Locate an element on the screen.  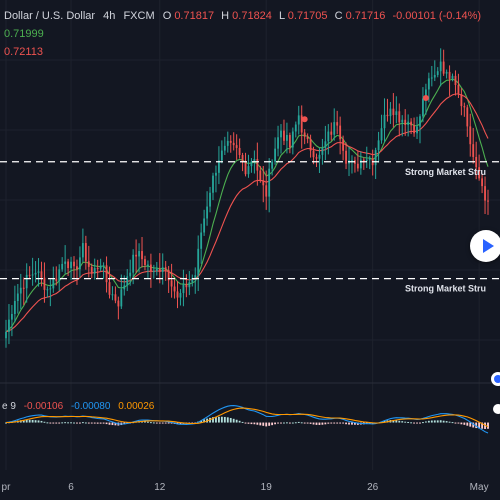
low-value: 0.71705 is located at coordinates (308, 16).